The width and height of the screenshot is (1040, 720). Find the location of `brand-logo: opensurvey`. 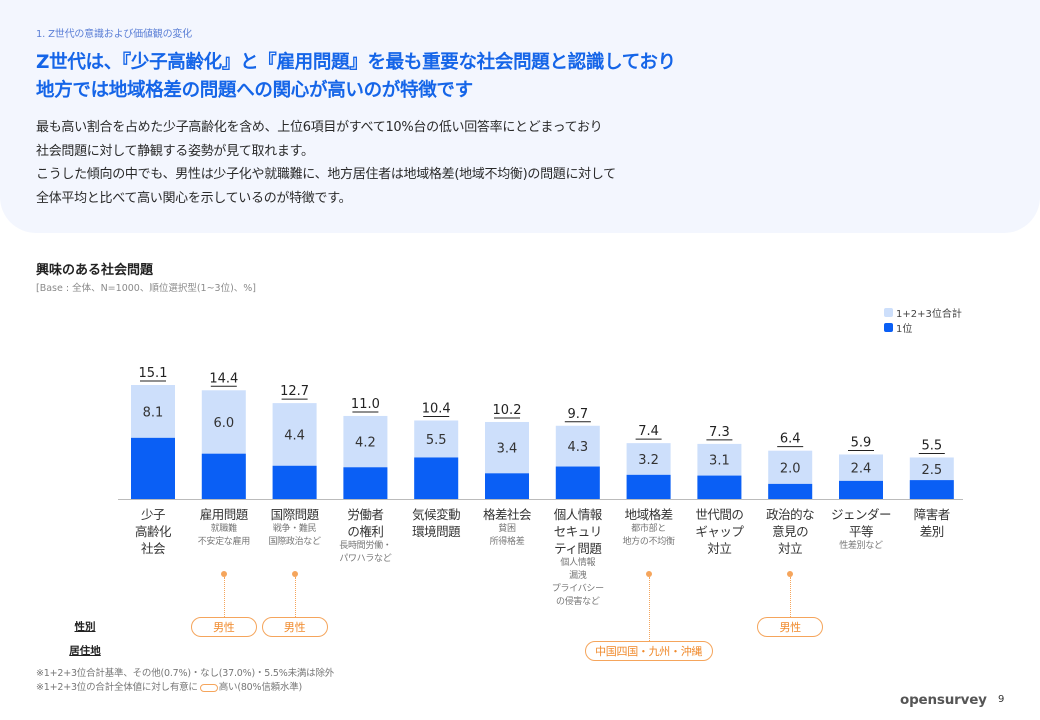

brand-logo: opensurvey is located at coordinates (943, 700).